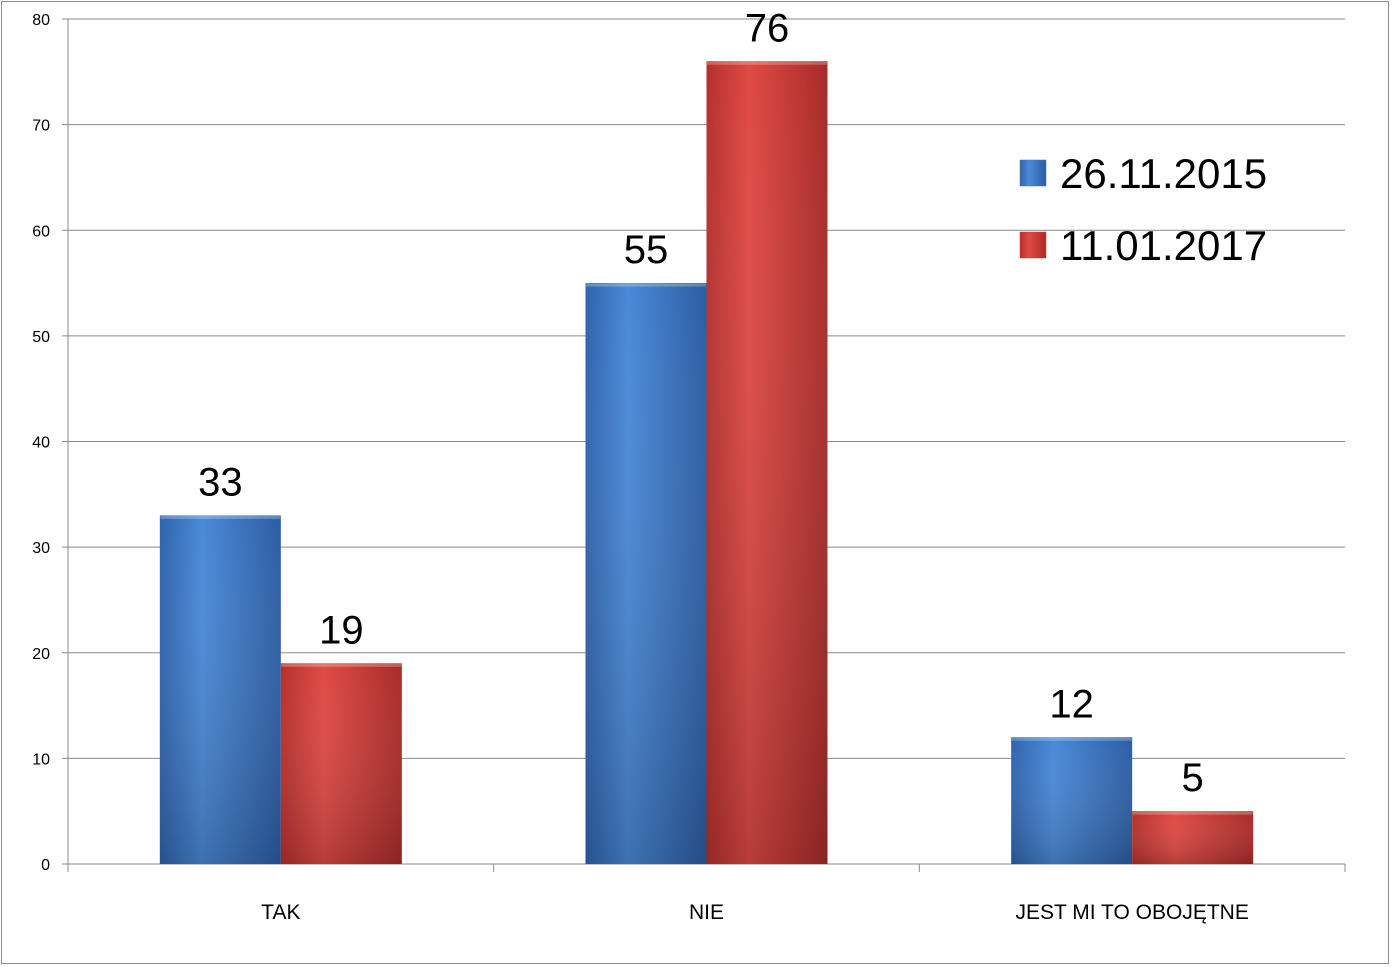  Describe the element at coordinates (1131, 912) in the screenshot. I see `x-category-label: JEST MI TO OBOJĘTNE` at that location.